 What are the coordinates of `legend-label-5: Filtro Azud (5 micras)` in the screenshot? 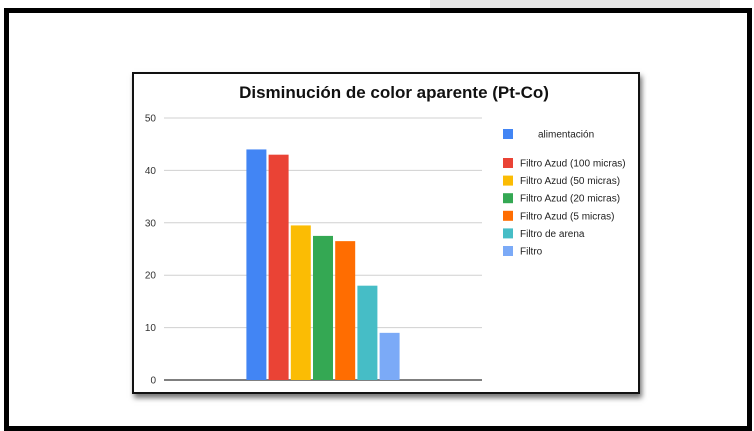 It's located at (567, 216).